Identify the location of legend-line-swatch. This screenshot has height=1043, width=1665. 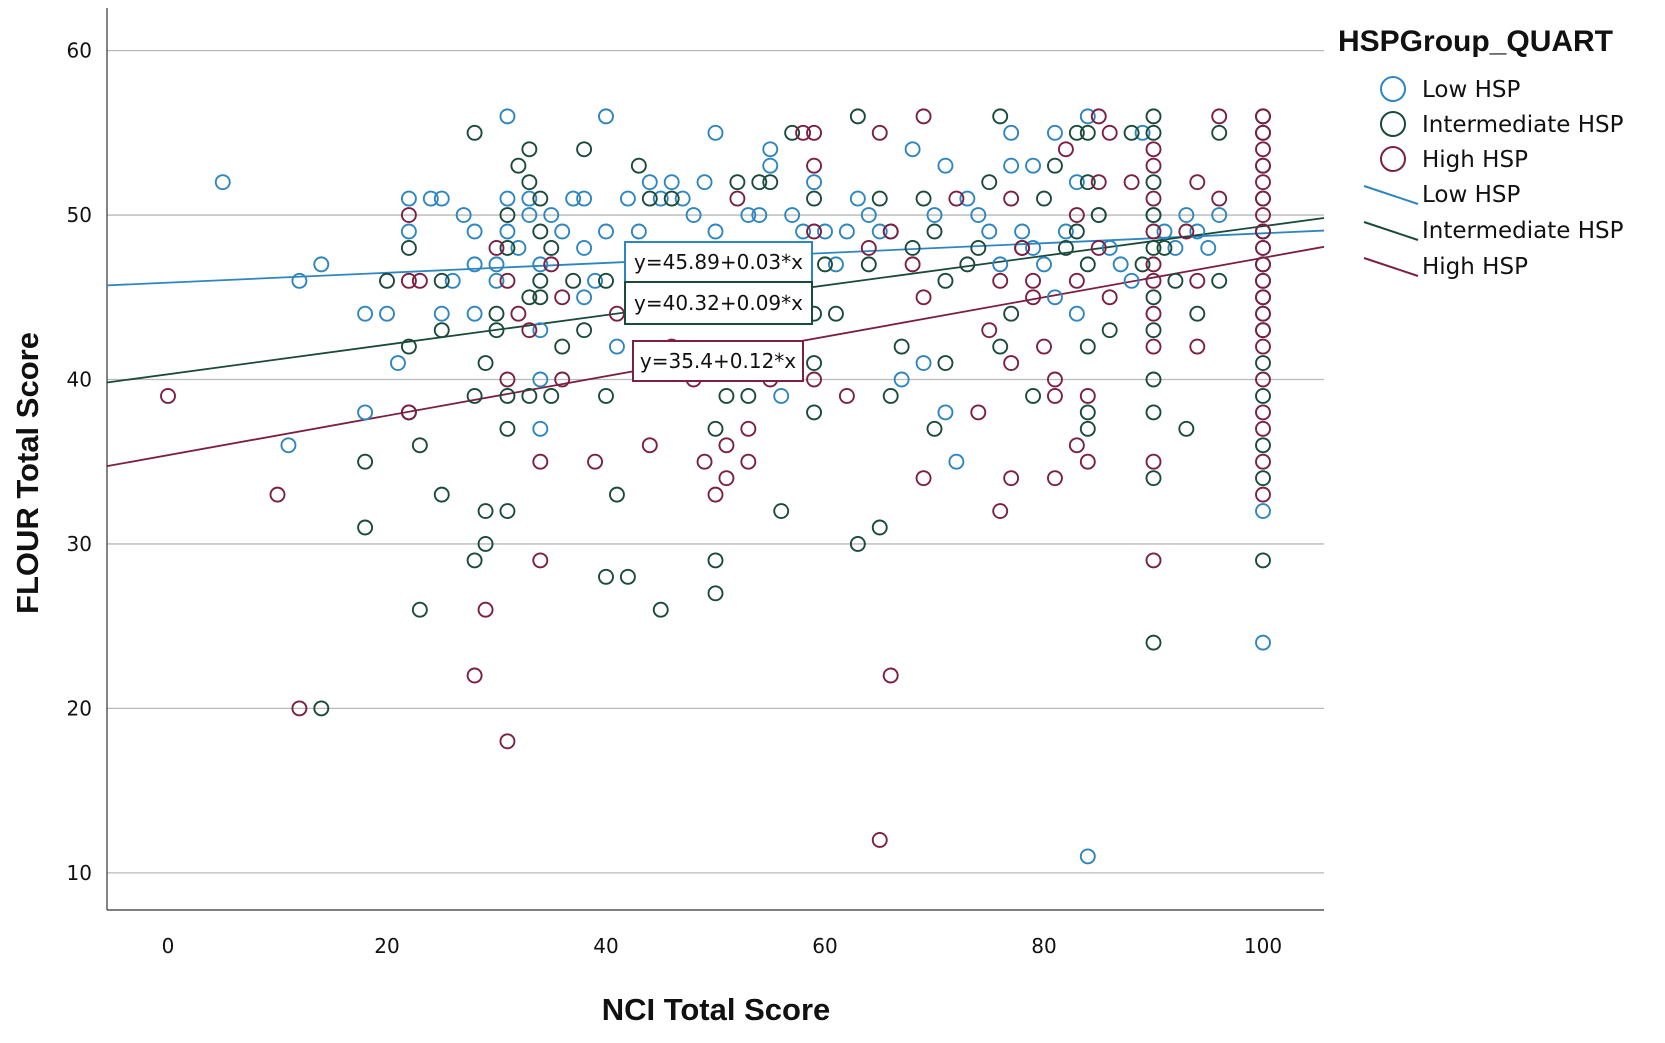
(1391, 267).